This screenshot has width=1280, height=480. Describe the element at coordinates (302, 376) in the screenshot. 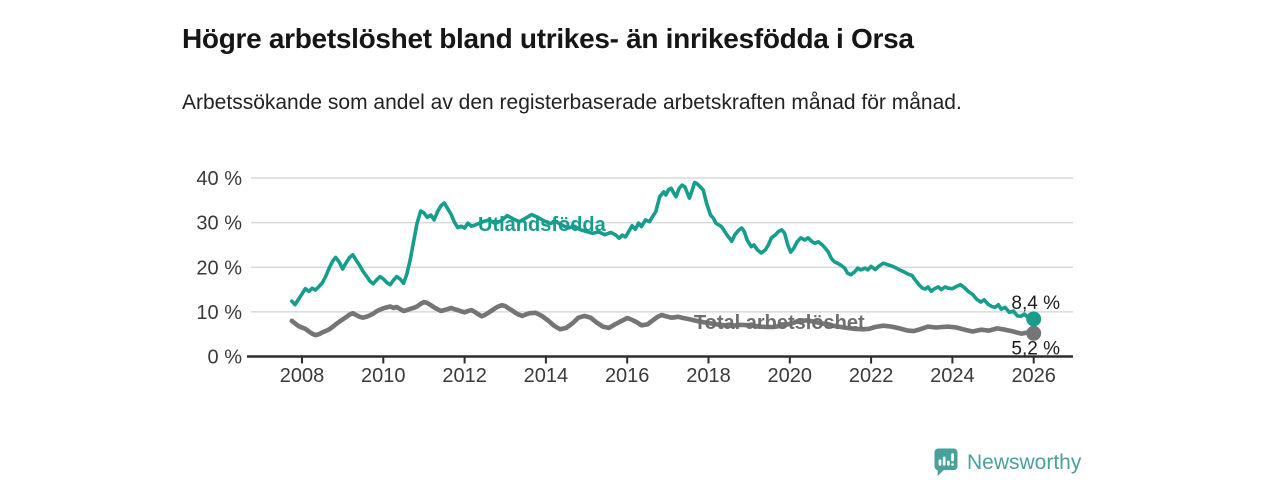

I see `x-tick-label: 2008` at that location.